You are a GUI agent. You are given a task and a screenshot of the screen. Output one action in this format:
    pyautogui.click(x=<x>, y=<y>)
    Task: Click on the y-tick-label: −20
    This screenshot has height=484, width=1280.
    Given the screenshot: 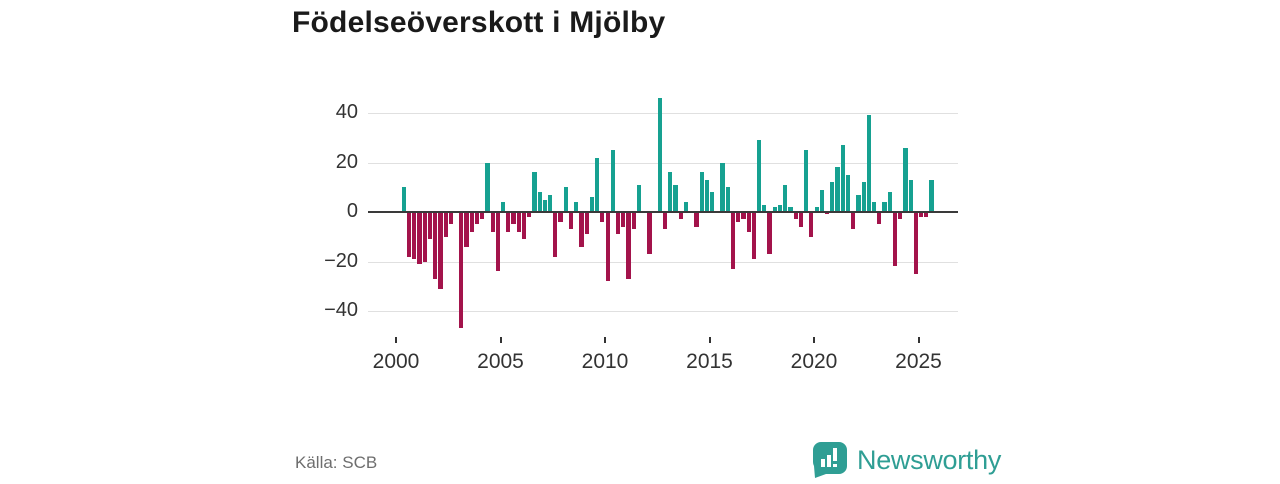 What is the action you would take?
    pyautogui.click(x=341, y=260)
    